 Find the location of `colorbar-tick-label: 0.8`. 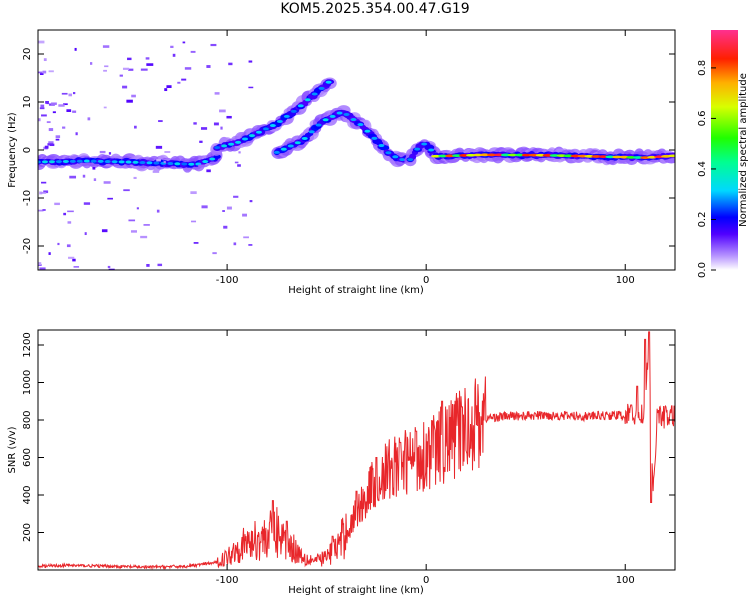

colorbar-tick-label: 0.8 is located at coordinates (702, 68).